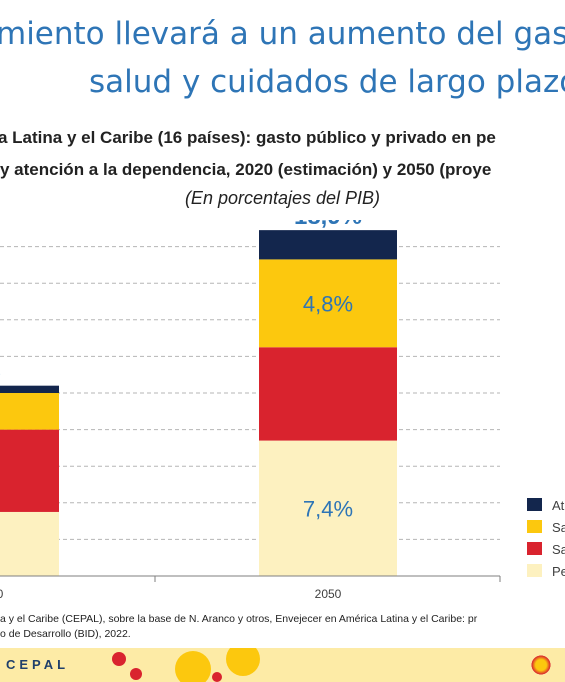 Image resolution: width=565 pixels, height=682 pixels. I want to click on x-tick-label: 2050, so click(328, 594).